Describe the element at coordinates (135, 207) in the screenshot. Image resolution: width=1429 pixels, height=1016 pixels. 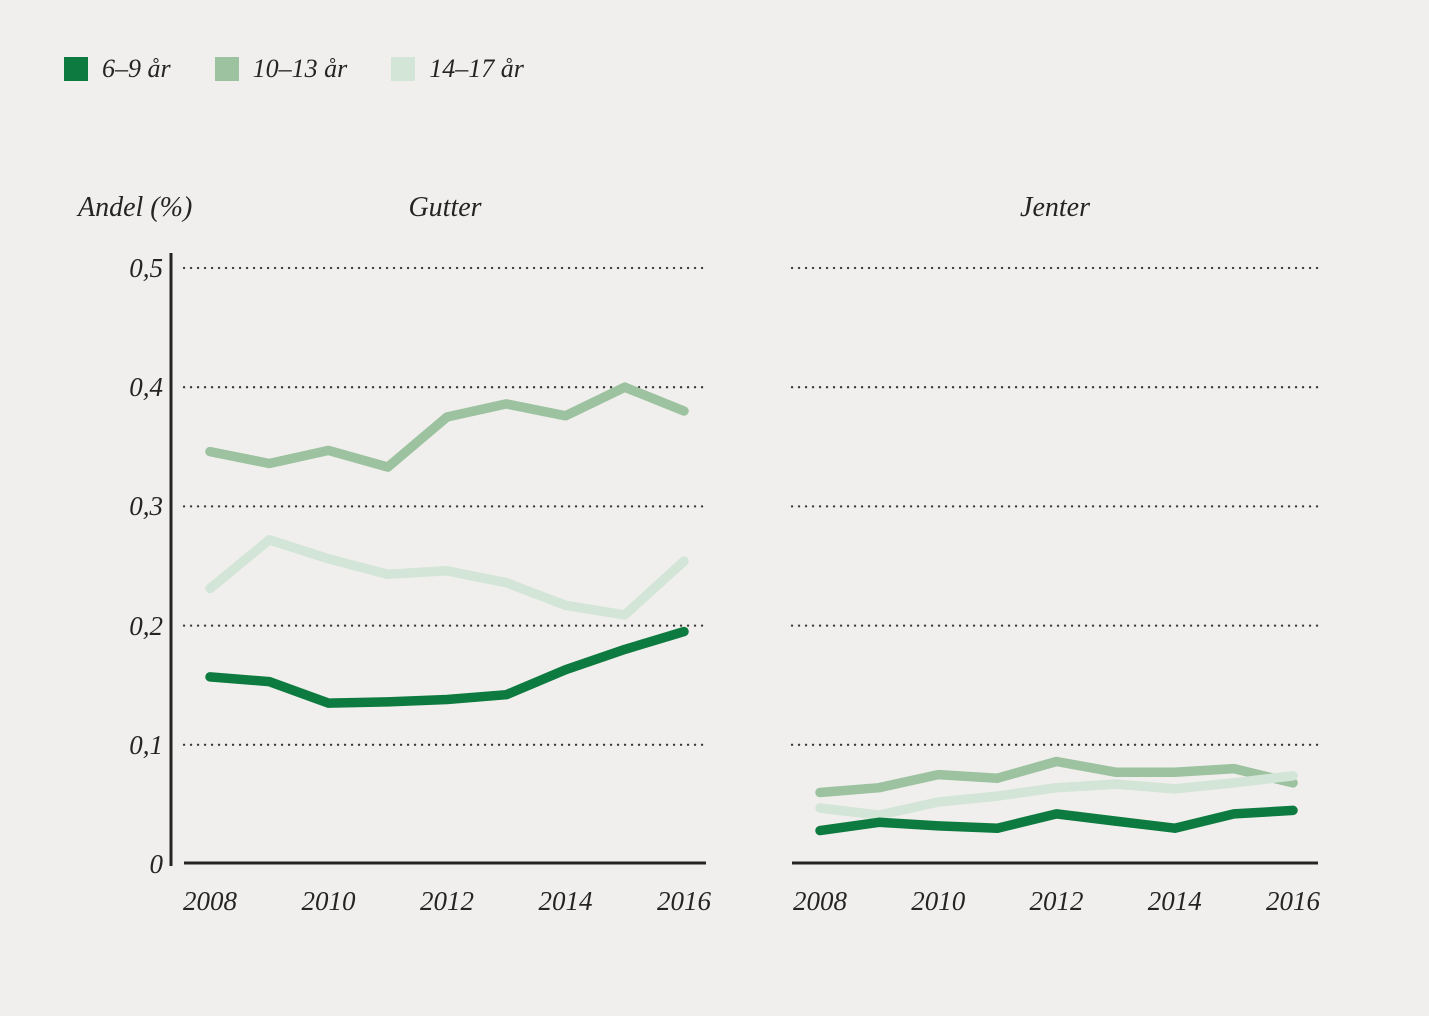
I see `y-axis-title: Andel (%)` at that location.